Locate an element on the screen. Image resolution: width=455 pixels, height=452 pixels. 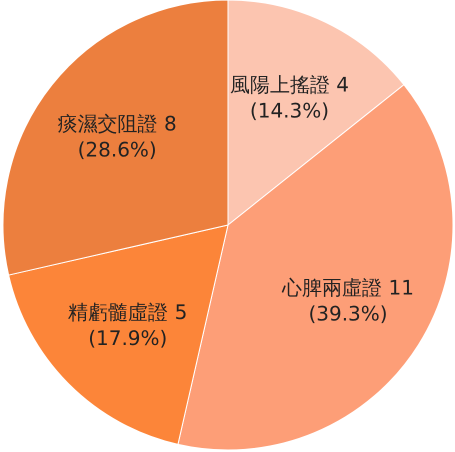
slice-label: 心脾兩虛證 11 (39.3%) is located at coordinates (347, 300).